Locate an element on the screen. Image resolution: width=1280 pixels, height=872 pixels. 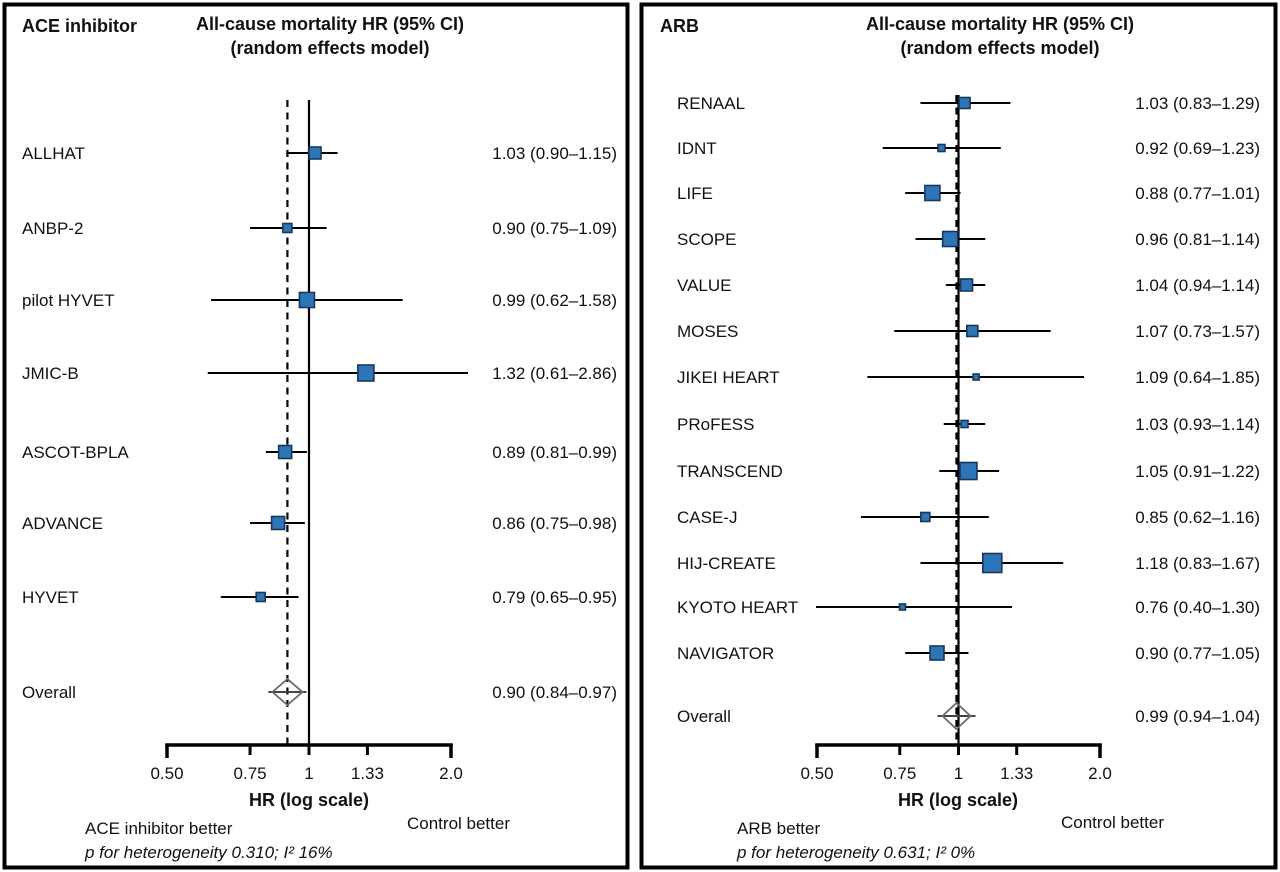
study-label: JMIC-B is located at coordinates (50, 373).